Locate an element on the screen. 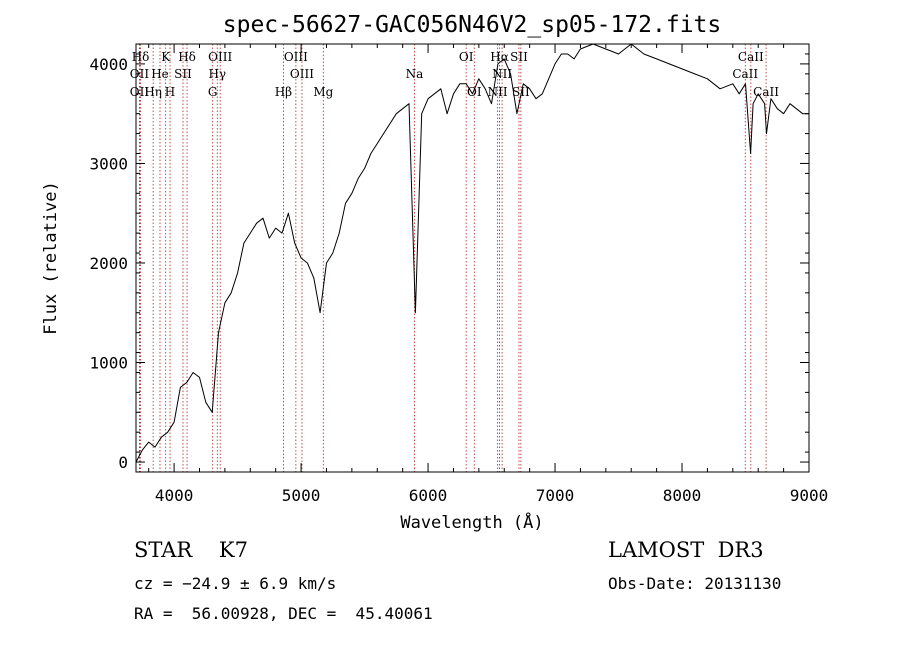  line-label-25: SII is located at coordinates (521, 92).